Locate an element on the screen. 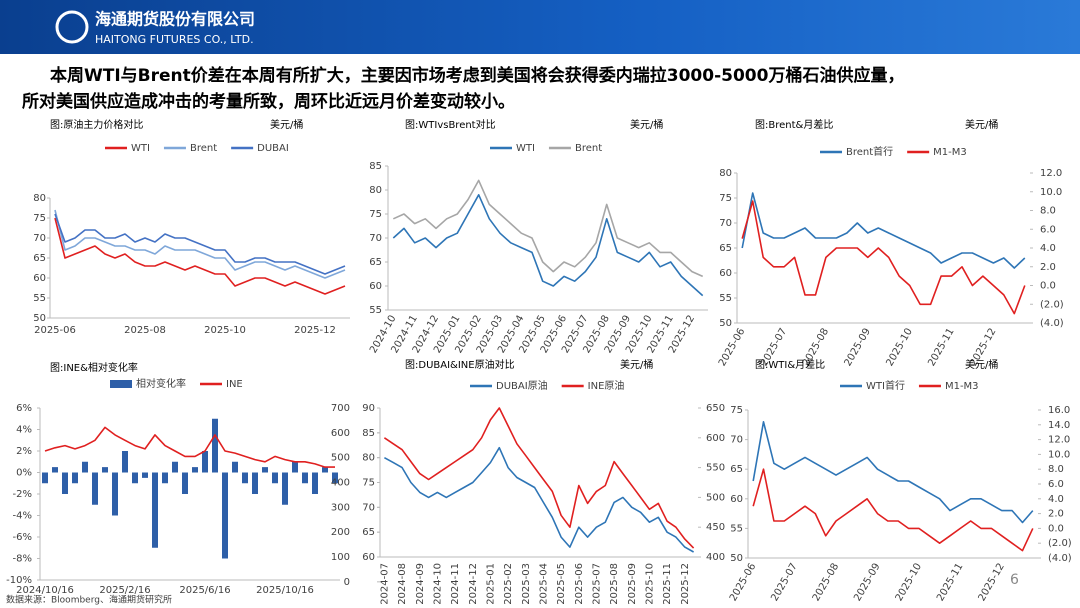 The height and width of the screenshot is (608, 1080). y-tick-label: -10% is located at coordinates (19, 580).